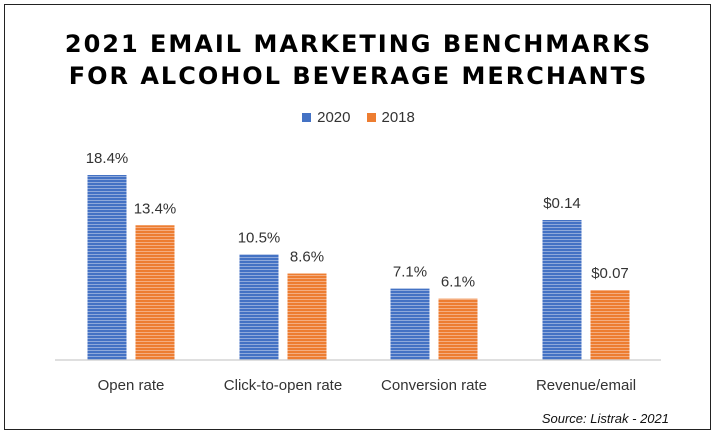 The image size is (717, 436). I want to click on legend-swatch-2020, so click(307, 117).